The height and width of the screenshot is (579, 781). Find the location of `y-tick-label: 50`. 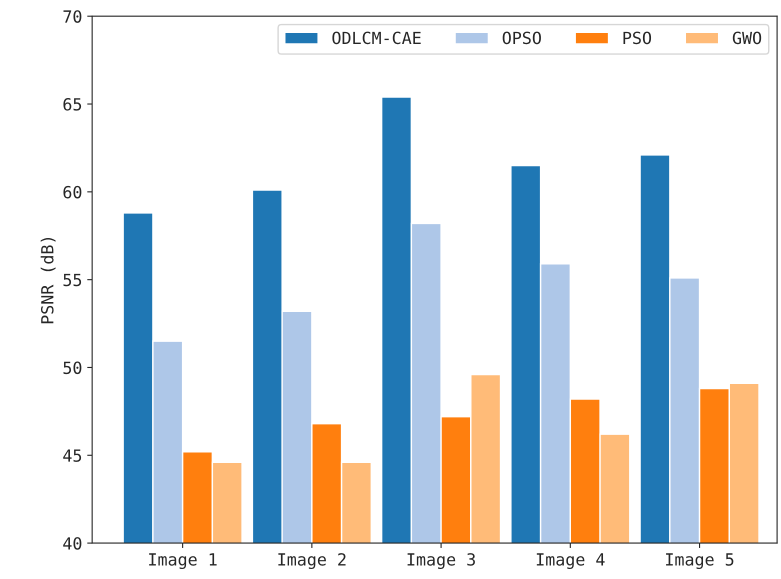

y-tick-label: 50 is located at coordinates (73, 367).